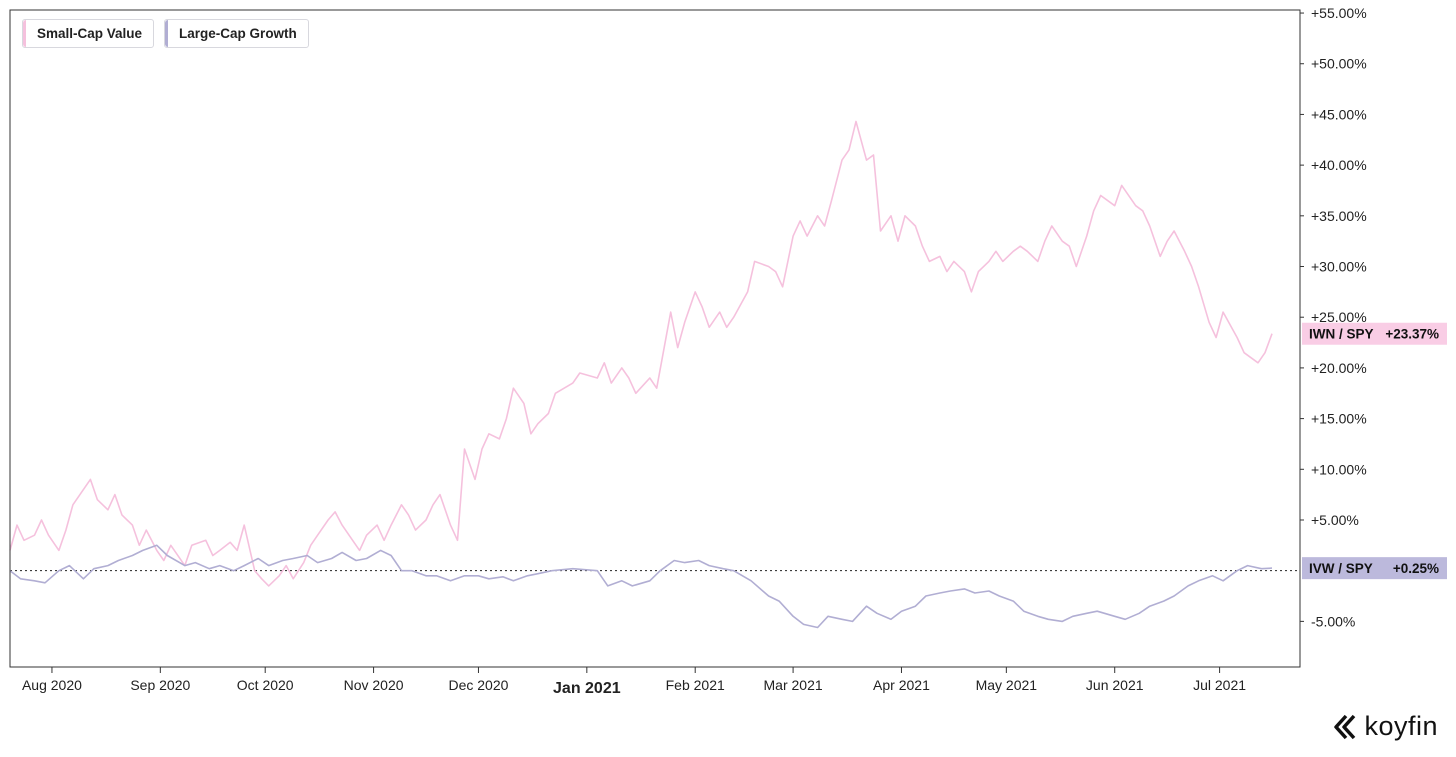  Describe the element at coordinates (1339, 368) in the screenshot. I see `y-tick-label: +20.00%` at that location.